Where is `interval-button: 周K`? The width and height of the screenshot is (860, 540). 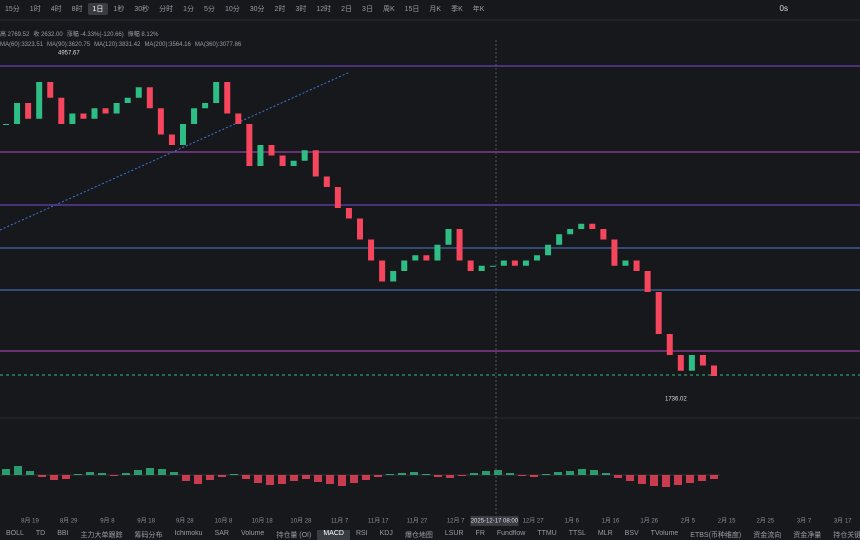 interval-button: 周K is located at coordinates (388, 9).